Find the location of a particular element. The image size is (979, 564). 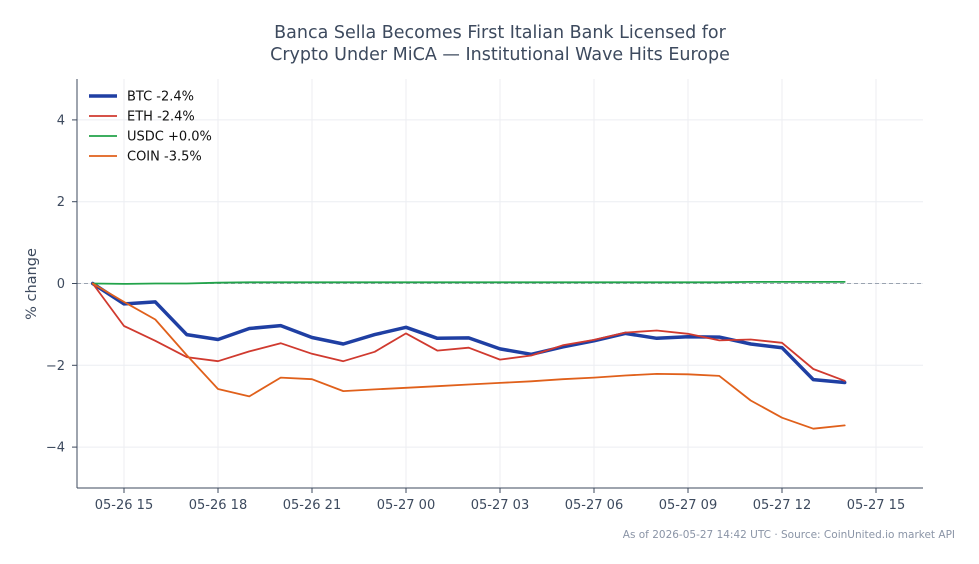

legend-label-coin: COIN -3.5% is located at coordinates (164, 157).